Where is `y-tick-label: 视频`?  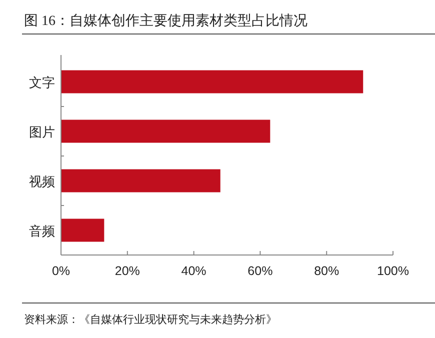 y-tick-label: 视频 is located at coordinates (42, 181).